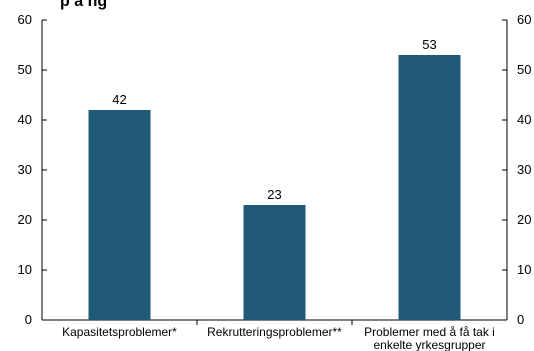 The image size is (534, 351). I want to click on left-y-tick-label: 30, so click(25, 169).